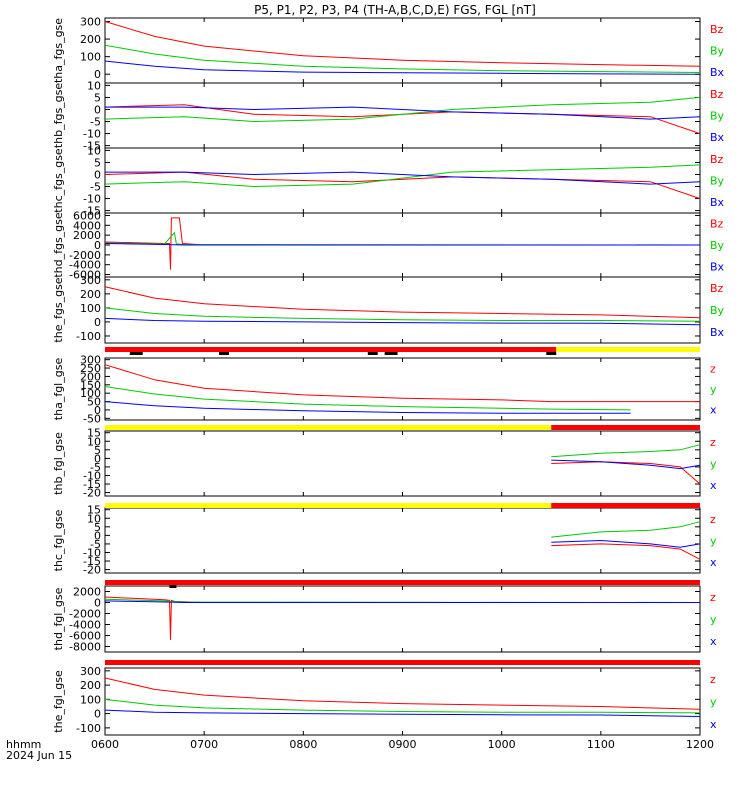 This screenshot has height=800, width=750. I want to click on y-tick-label: -100, so click(88, 336).